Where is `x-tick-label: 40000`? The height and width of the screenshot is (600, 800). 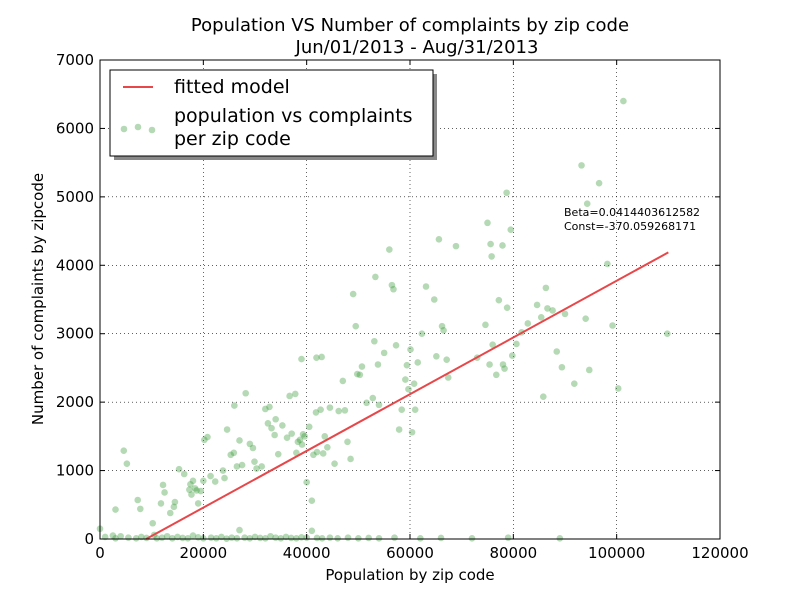 x-tick-label: 40000 is located at coordinates (307, 553).